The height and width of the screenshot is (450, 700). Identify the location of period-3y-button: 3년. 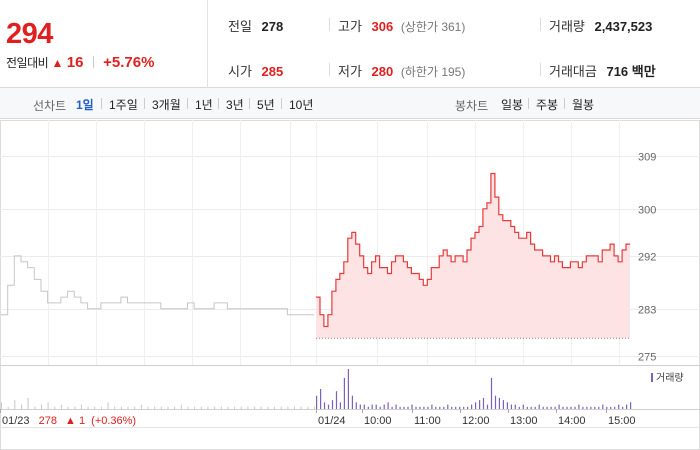
(235, 105).